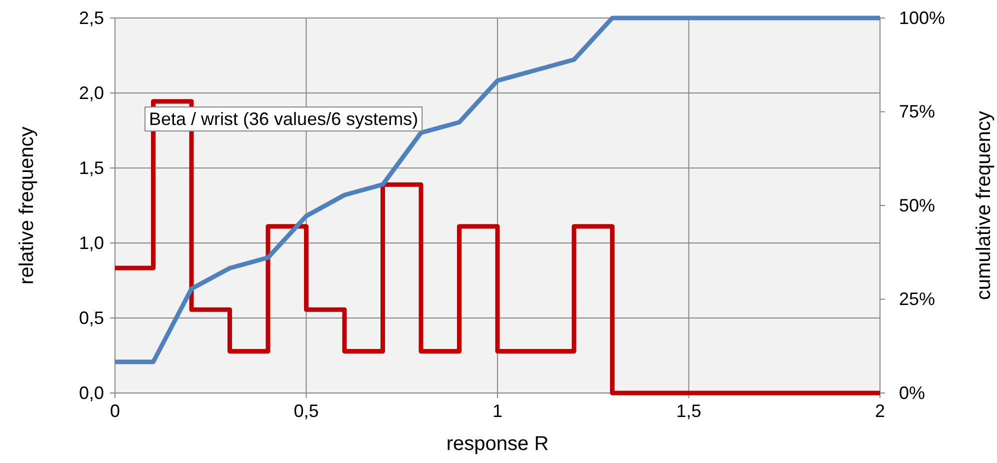  I want to click on x-axis-title: response R, so click(497, 444).